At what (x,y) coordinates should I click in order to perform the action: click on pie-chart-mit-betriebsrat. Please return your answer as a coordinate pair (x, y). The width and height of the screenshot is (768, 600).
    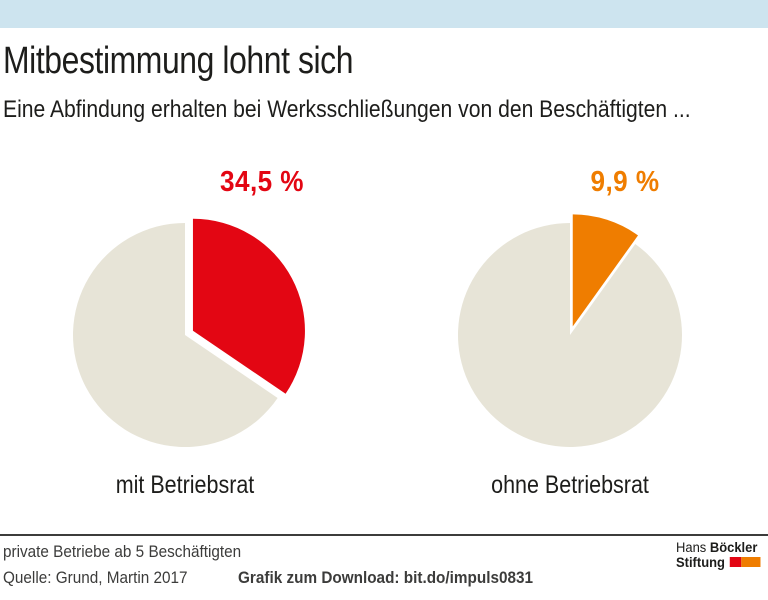
    Looking at the image, I should click on (185, 335).